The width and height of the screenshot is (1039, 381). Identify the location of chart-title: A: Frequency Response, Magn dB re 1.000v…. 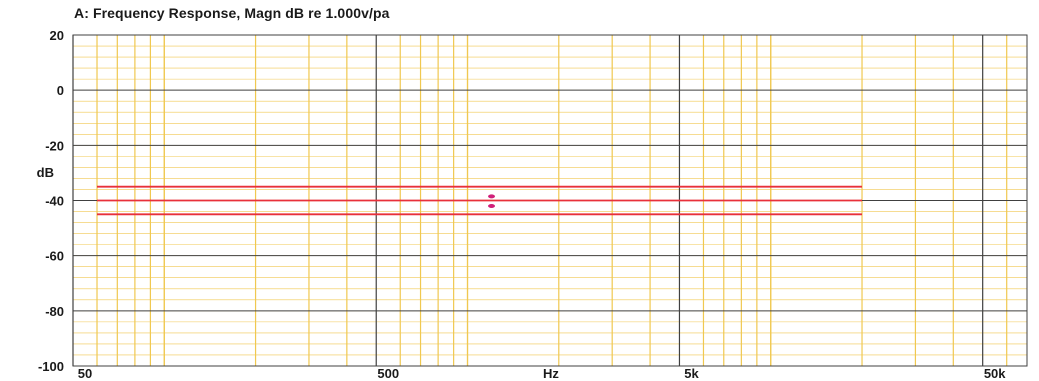
(232, 13).